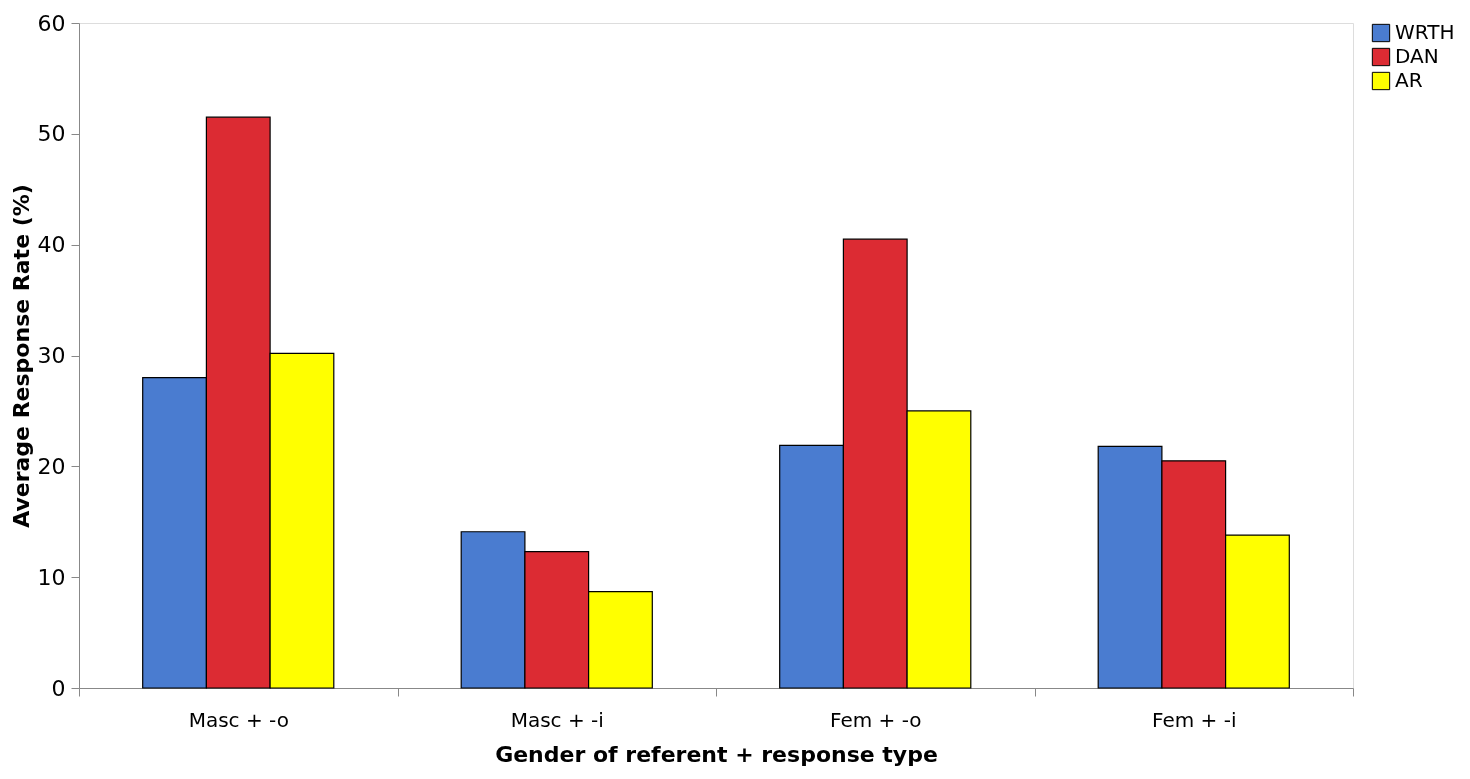 The height and width of the screenshot is (779, 1470). I want to click on y-axis-title: Average Response Rate (%), so click(21, 356).